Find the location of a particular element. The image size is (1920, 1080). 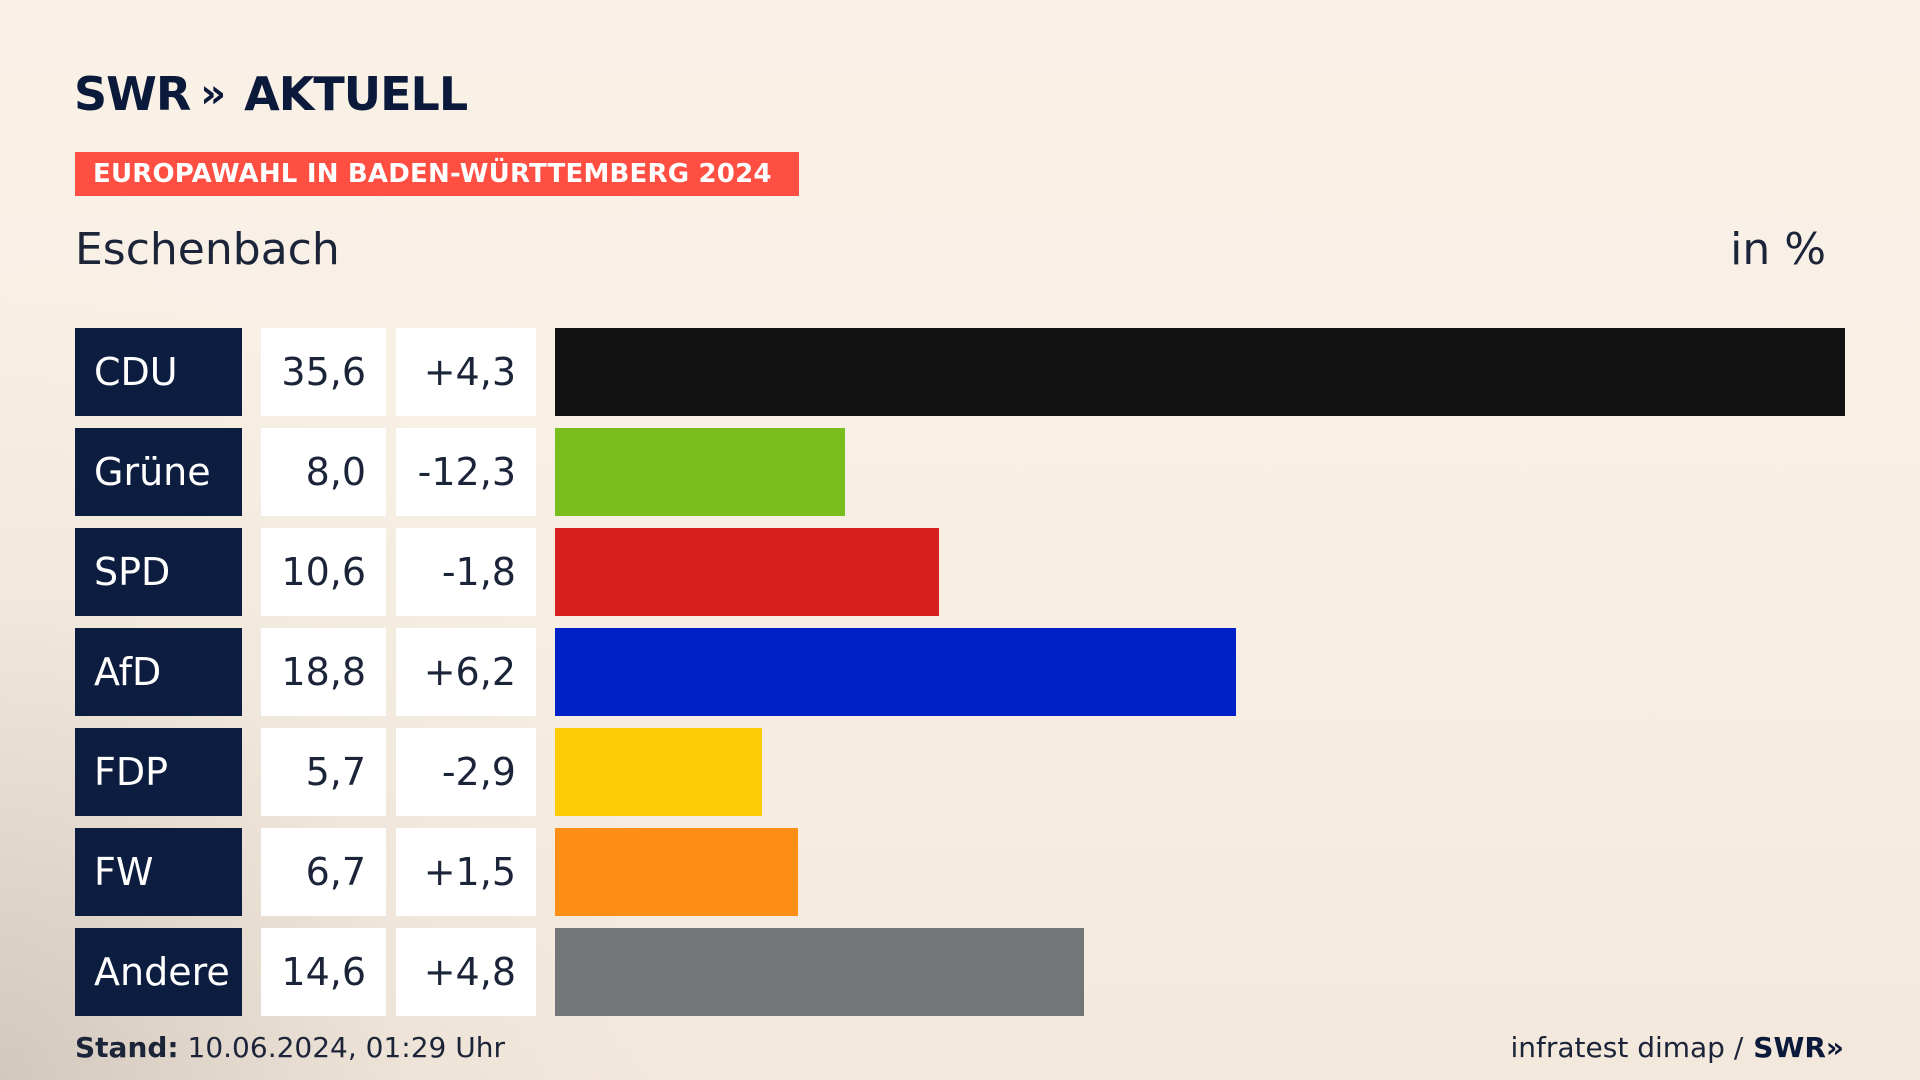

change-label: -1,8 is located at coordinates (466, 572).